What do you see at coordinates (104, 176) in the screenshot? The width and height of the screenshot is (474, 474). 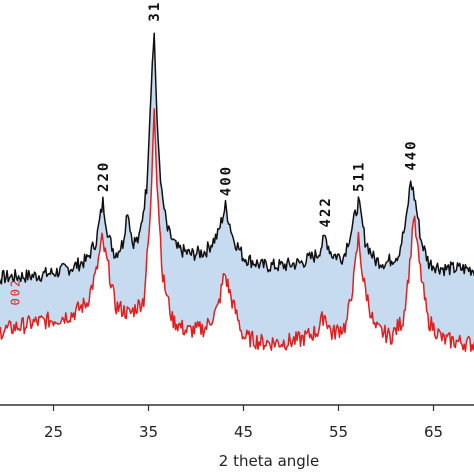 I see `peak-label-220: 220` at bounding box center [104, 176].